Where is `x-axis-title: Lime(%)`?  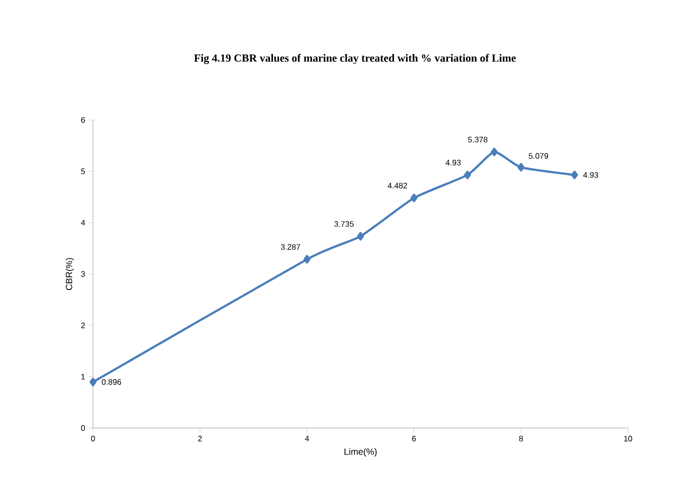 x-axis-title: Lime(%) is located at coordinates (360, 452).